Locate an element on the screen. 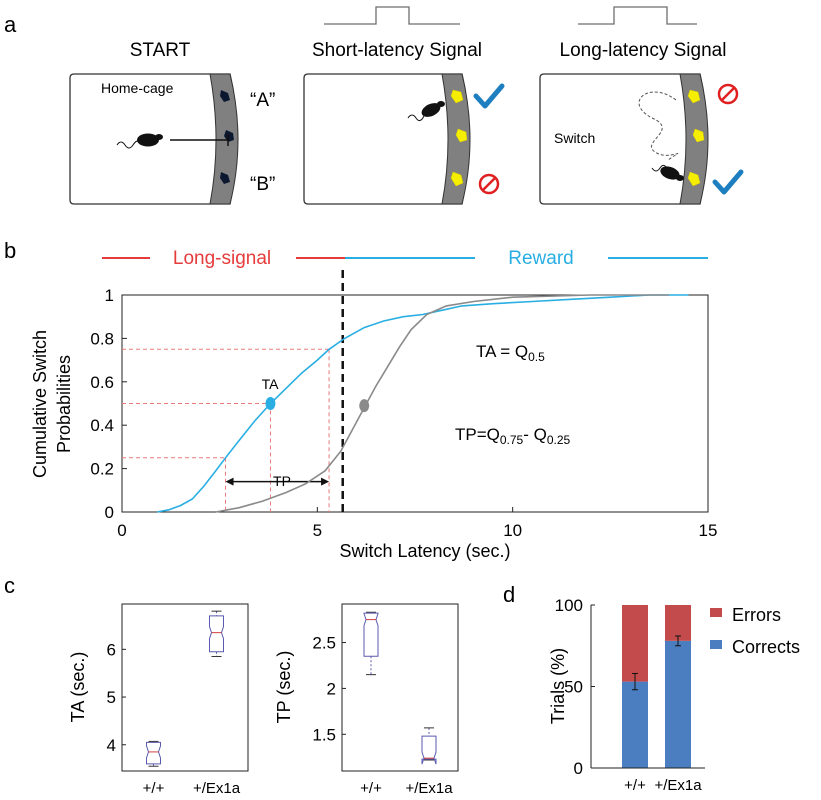  port-b-label: “B” is located at coordinates (262, 184).